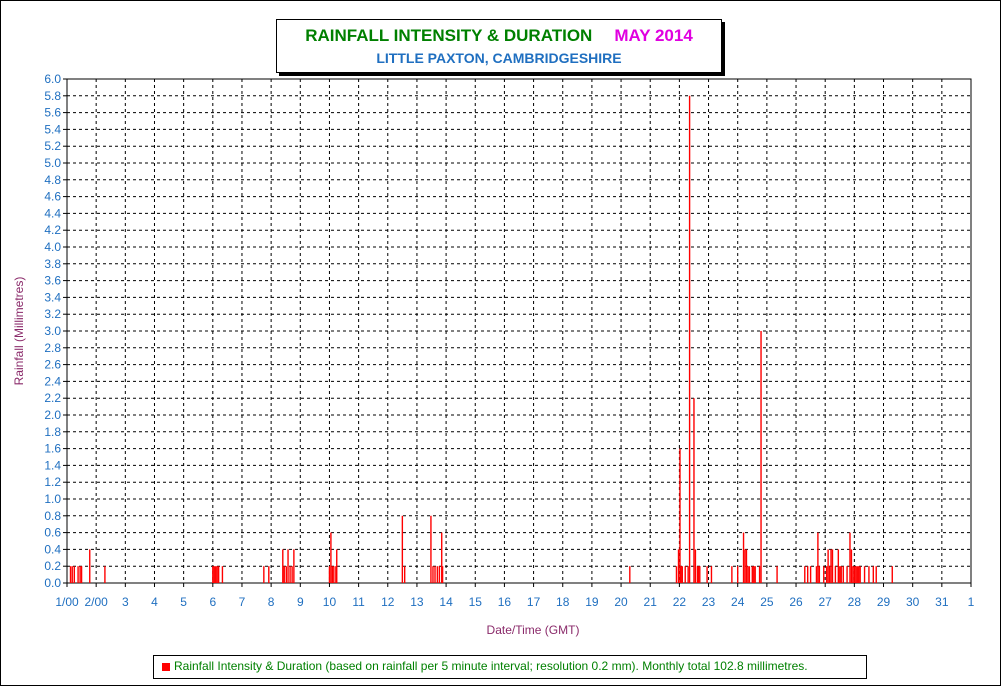  Describe the element at coordinates (52, 79) in the screenshot. I see `y-tick-label: 6.0` at that location.